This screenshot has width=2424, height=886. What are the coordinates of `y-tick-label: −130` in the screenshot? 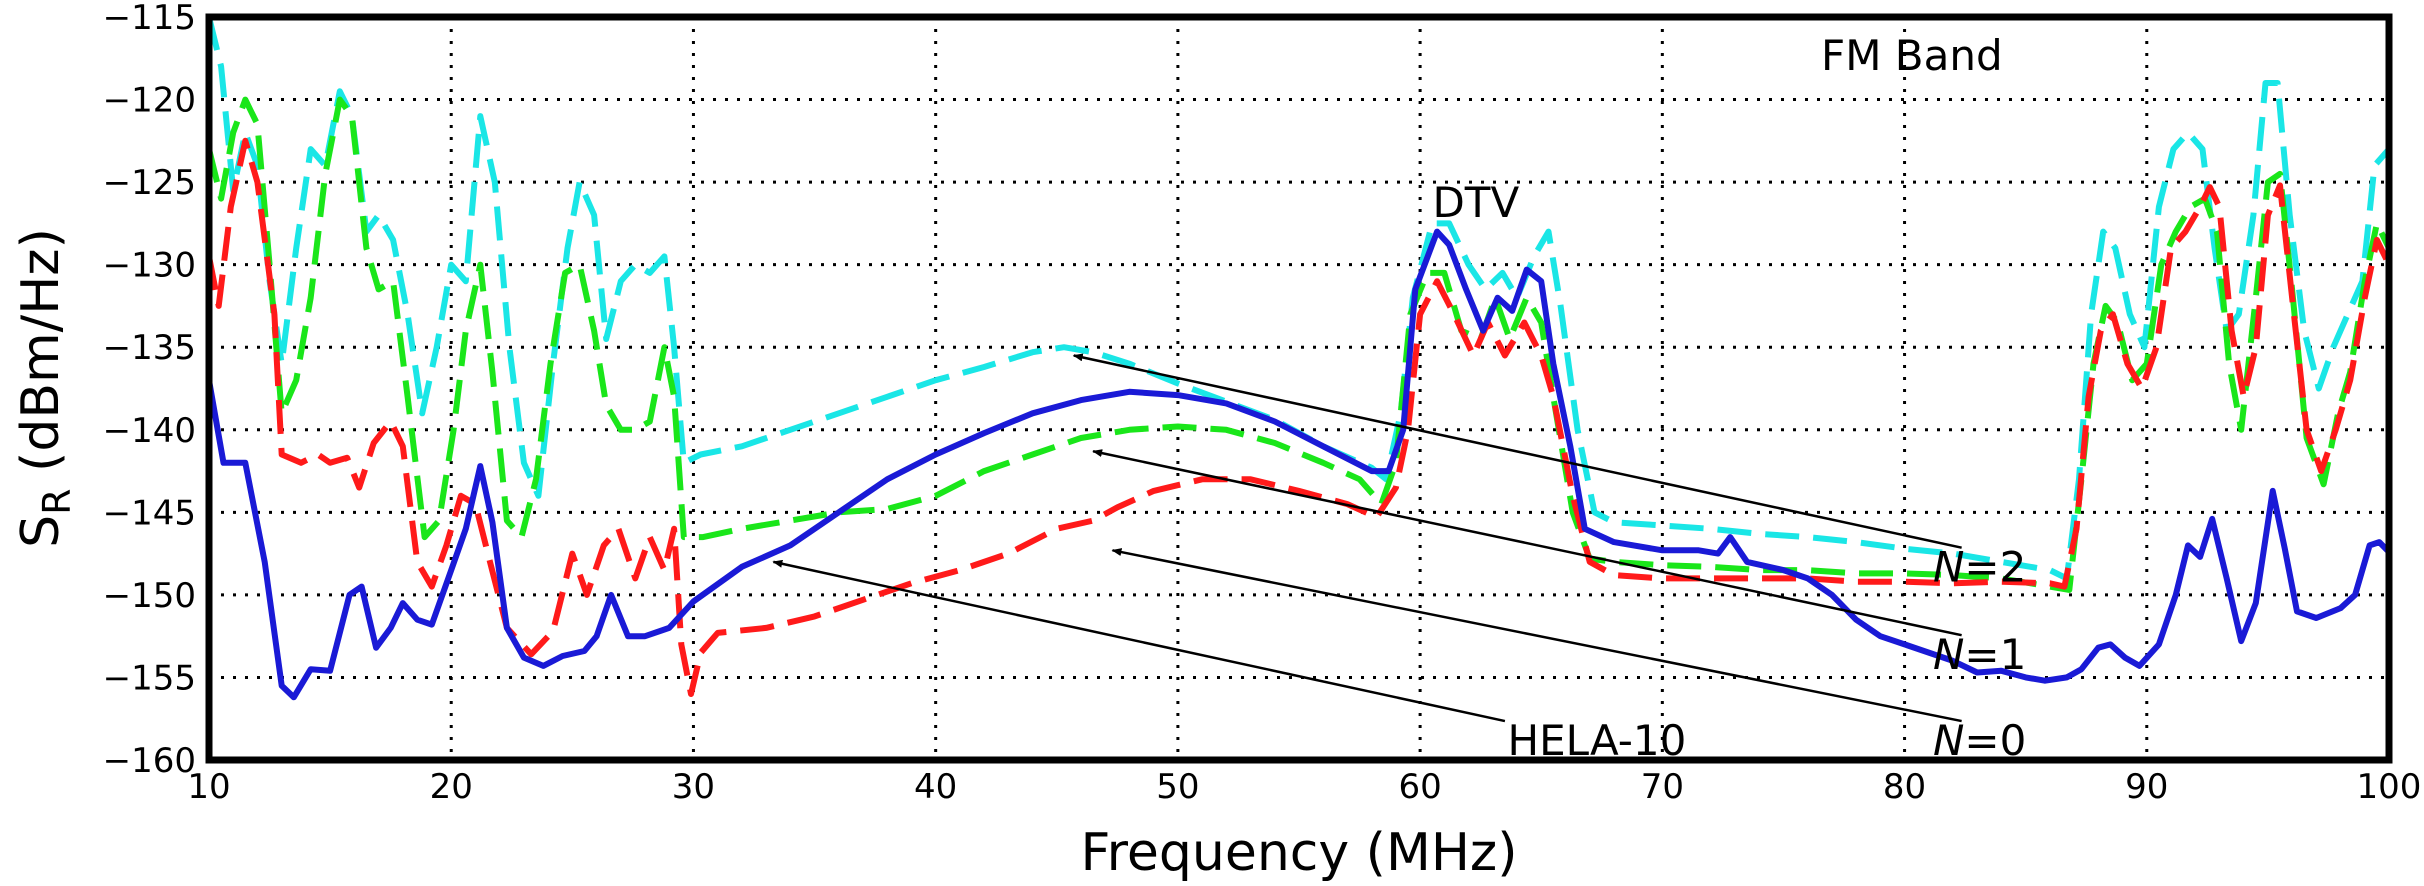 It's located at (149, 266).